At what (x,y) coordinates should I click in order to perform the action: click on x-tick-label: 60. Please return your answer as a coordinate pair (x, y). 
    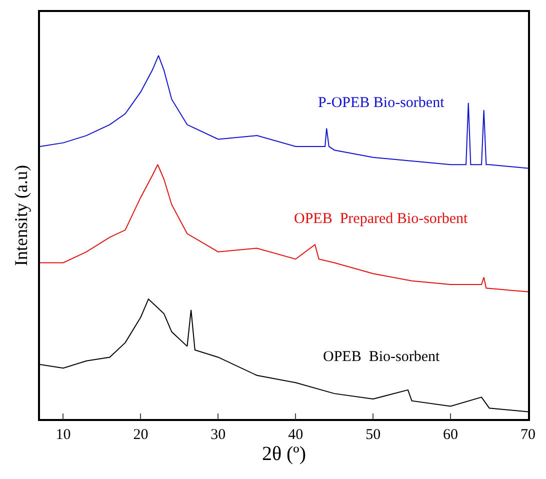
    Looking at the image, I should click on (450, 434).